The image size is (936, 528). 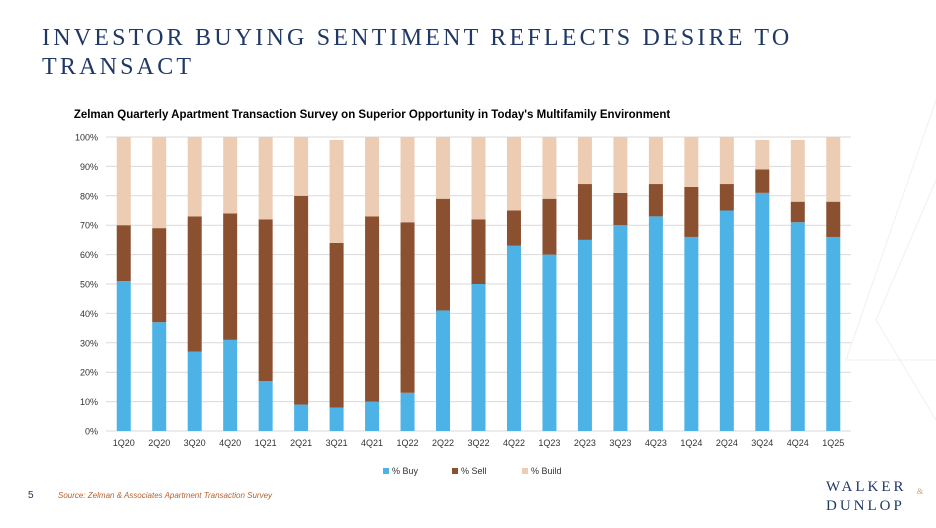 I want to click on bar-buy-2q21, so click(x=301, y=417).